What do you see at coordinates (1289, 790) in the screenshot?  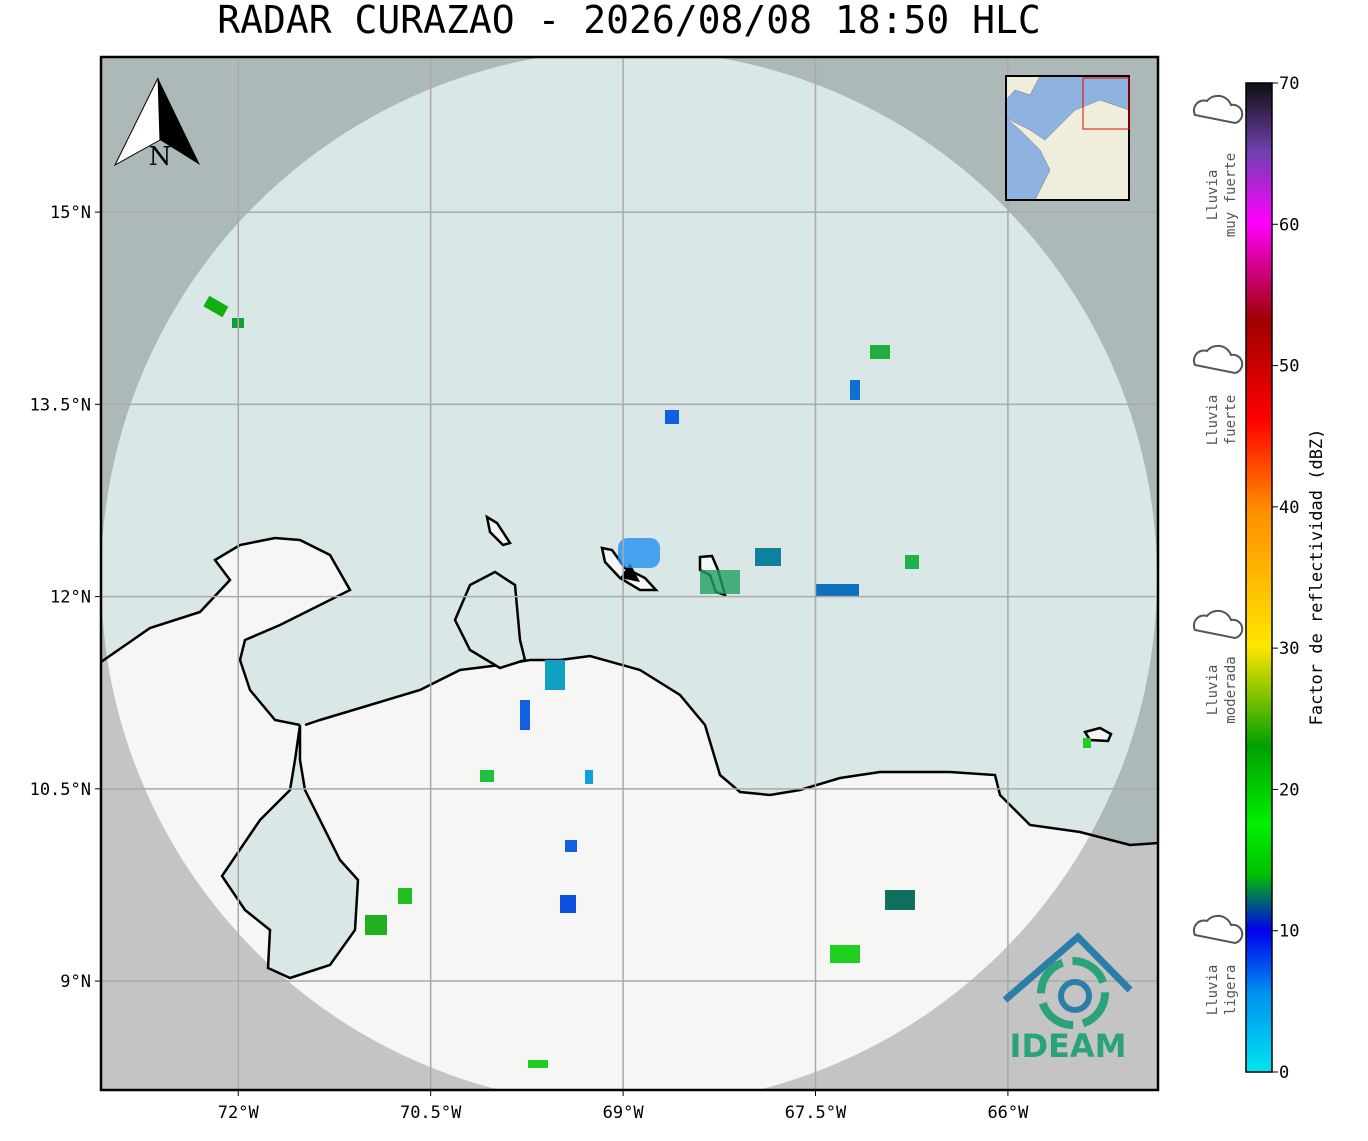 I see `colorbar-tick-label: 20` at bounding box center [1289, 790].